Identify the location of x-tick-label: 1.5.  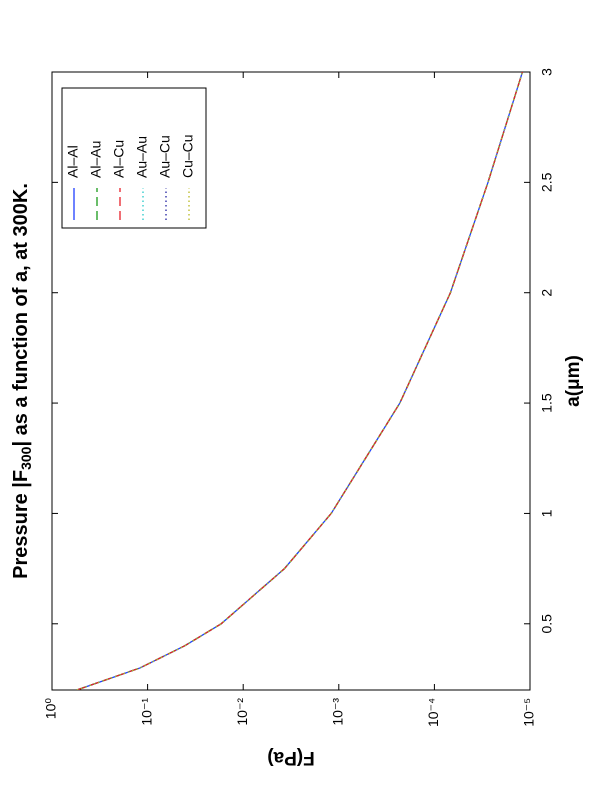
(547, 403).